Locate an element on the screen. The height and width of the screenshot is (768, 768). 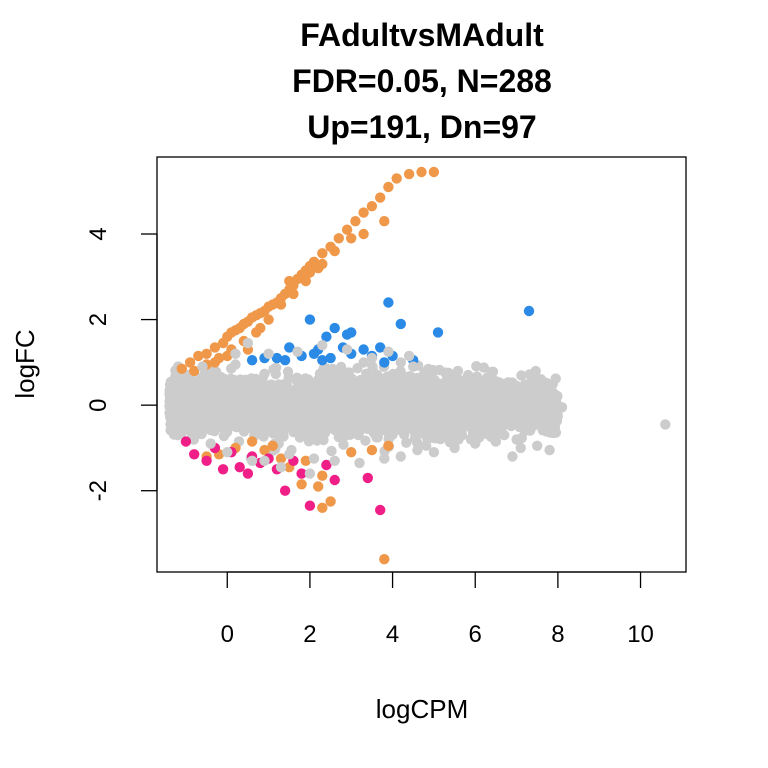
title-line-3: Up=191, Dn=97 is located at coordinates (421, 127).